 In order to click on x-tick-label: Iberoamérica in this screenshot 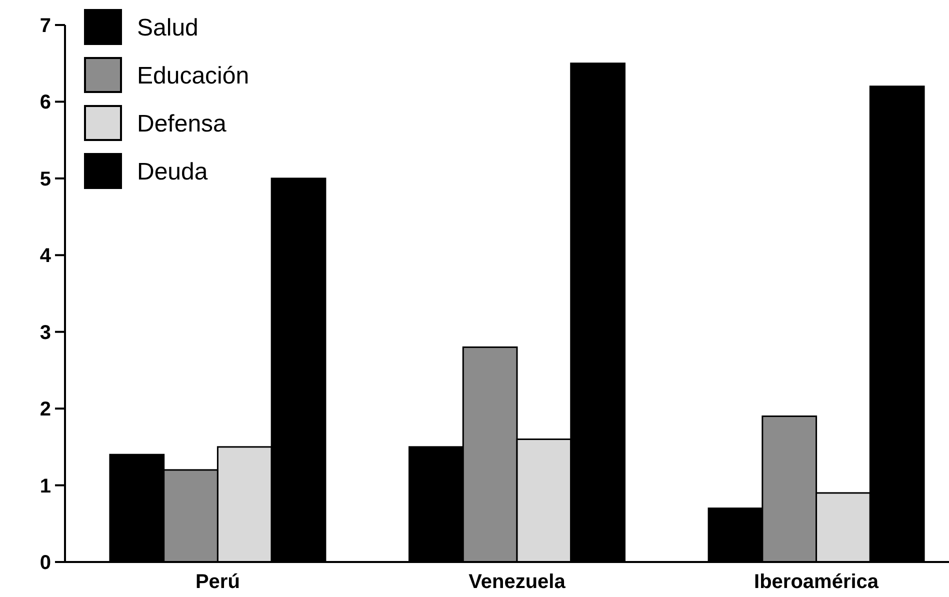, I will do `click(817, 582)`.